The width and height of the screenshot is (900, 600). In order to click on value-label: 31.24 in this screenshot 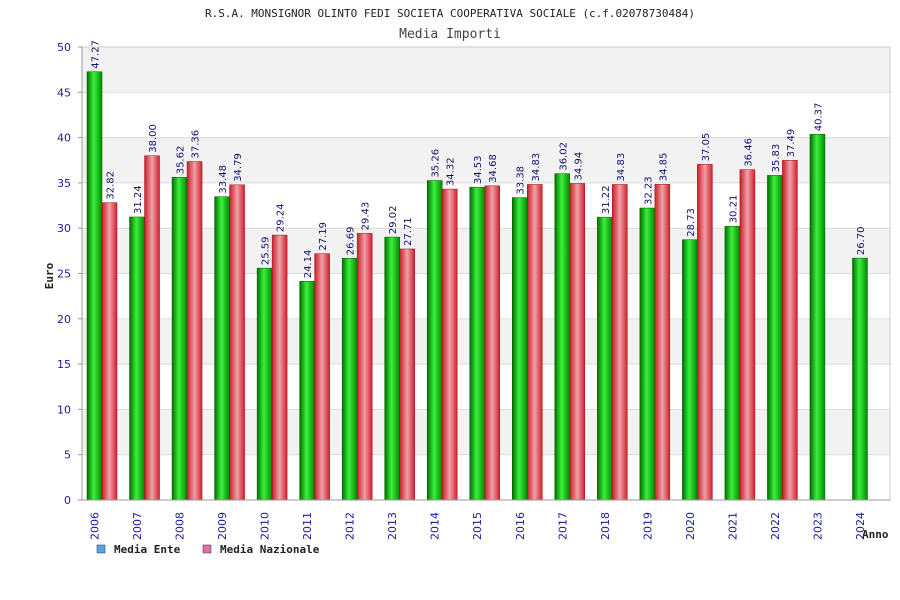, I will do `click(138, 199)`.